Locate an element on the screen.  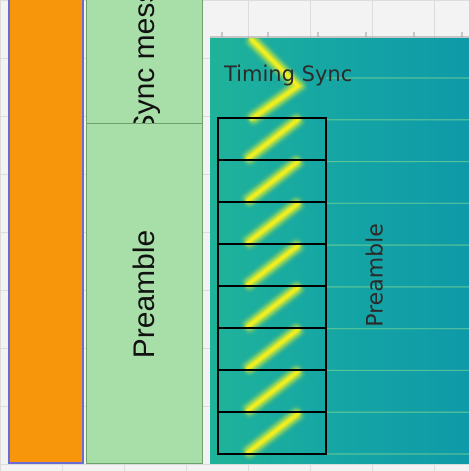
preamble-label: Preamble is located at coordinates (144, 293).